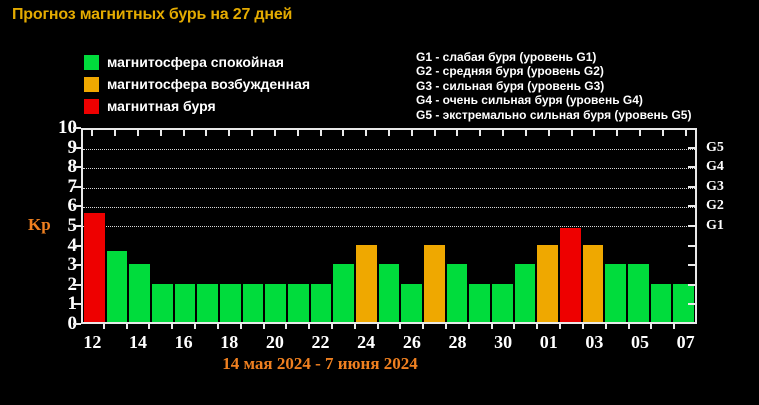 The image size is (759, 405). What do you see at coordinates (59, 147) in the screenshot?
I see `y-tick-label-9: 9` at bounding box center [59, 147].